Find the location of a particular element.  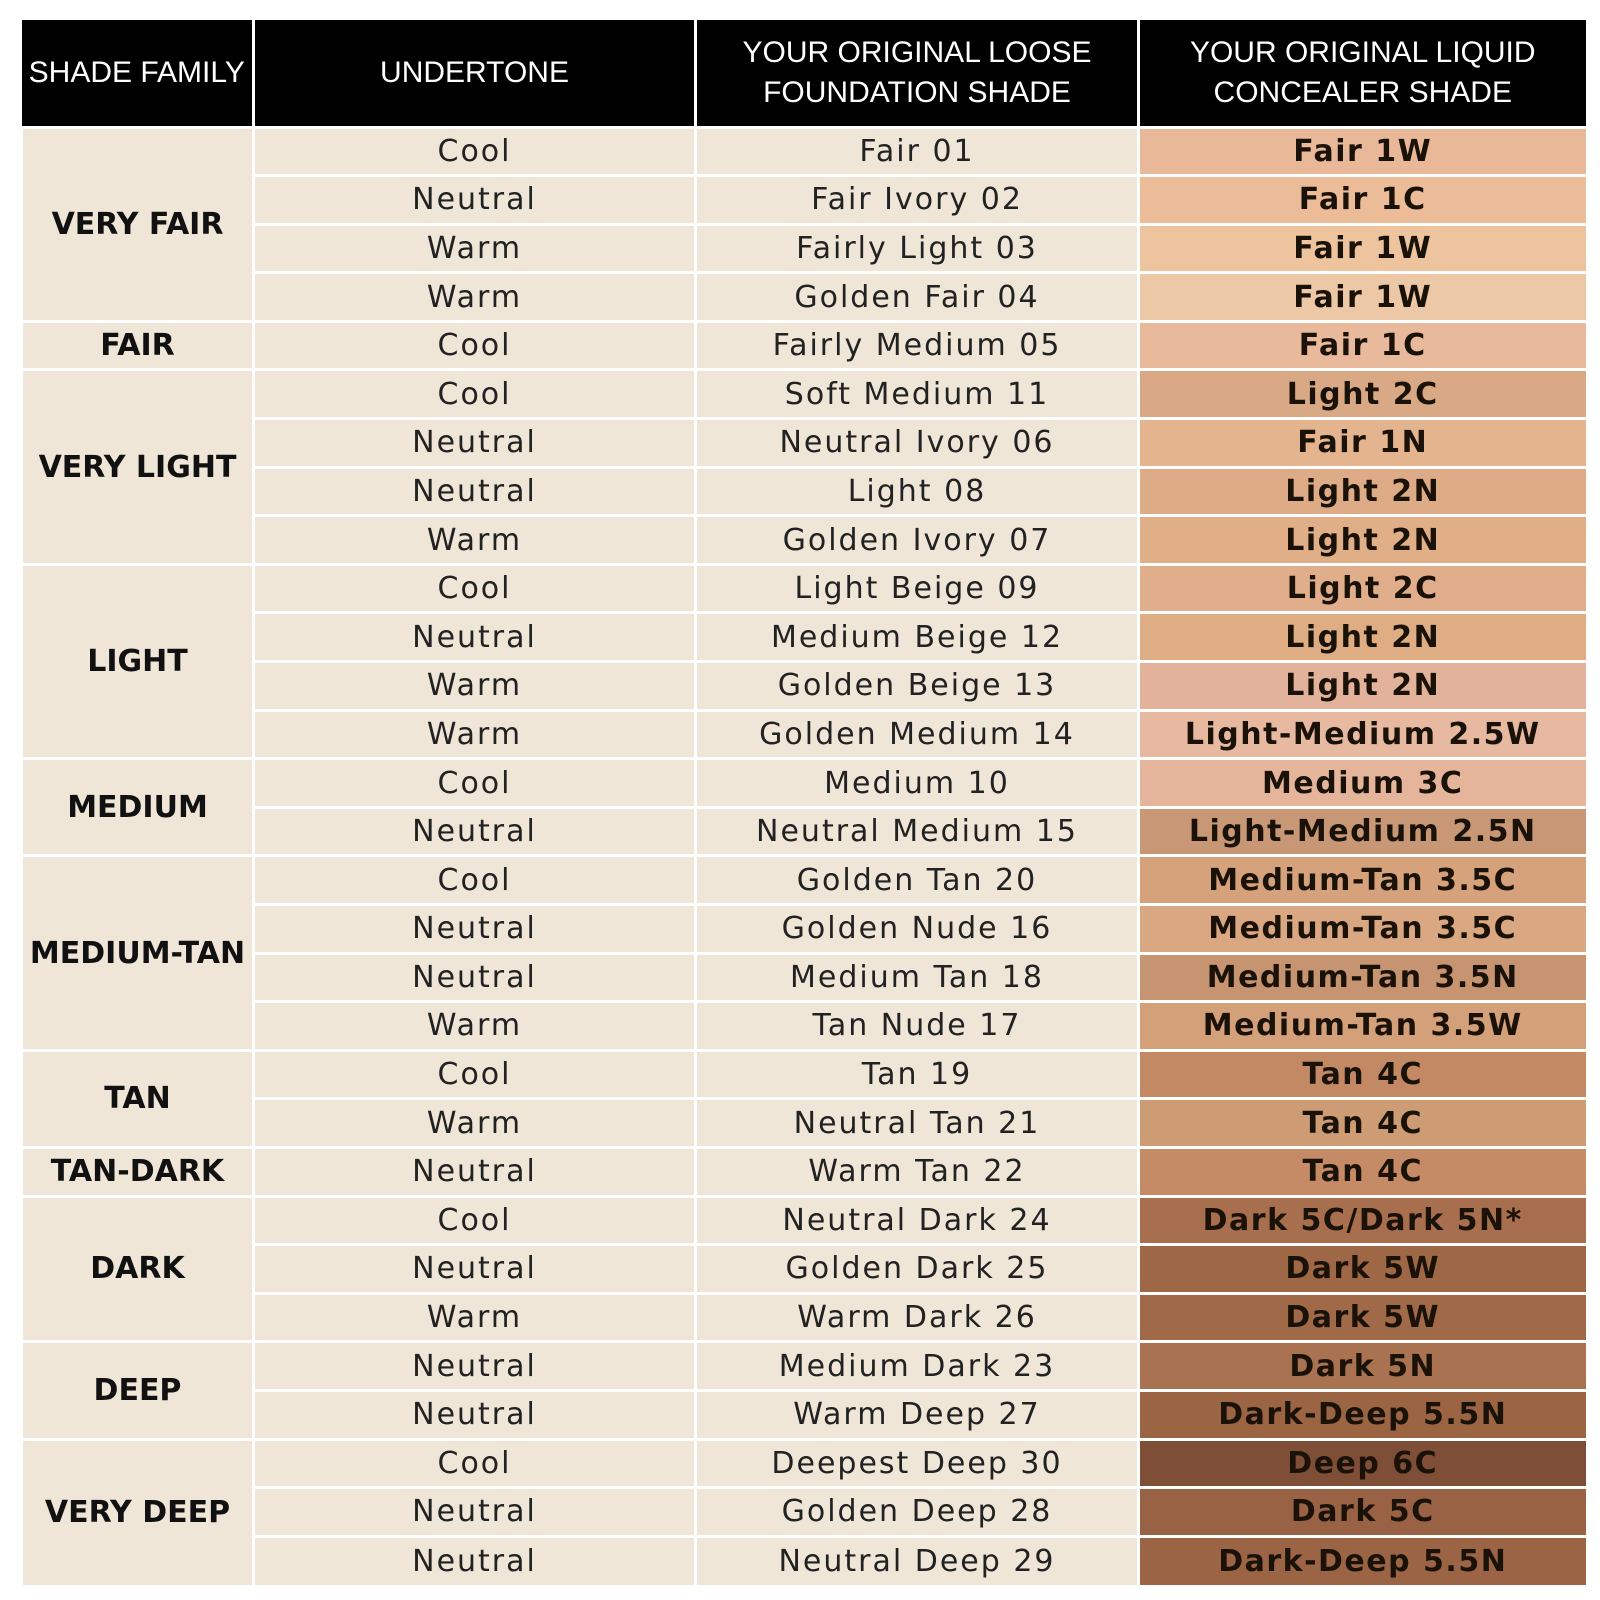

table-row: Neutral Fair Ivory 02 Fair 1C is located at coordinates (804, 199).